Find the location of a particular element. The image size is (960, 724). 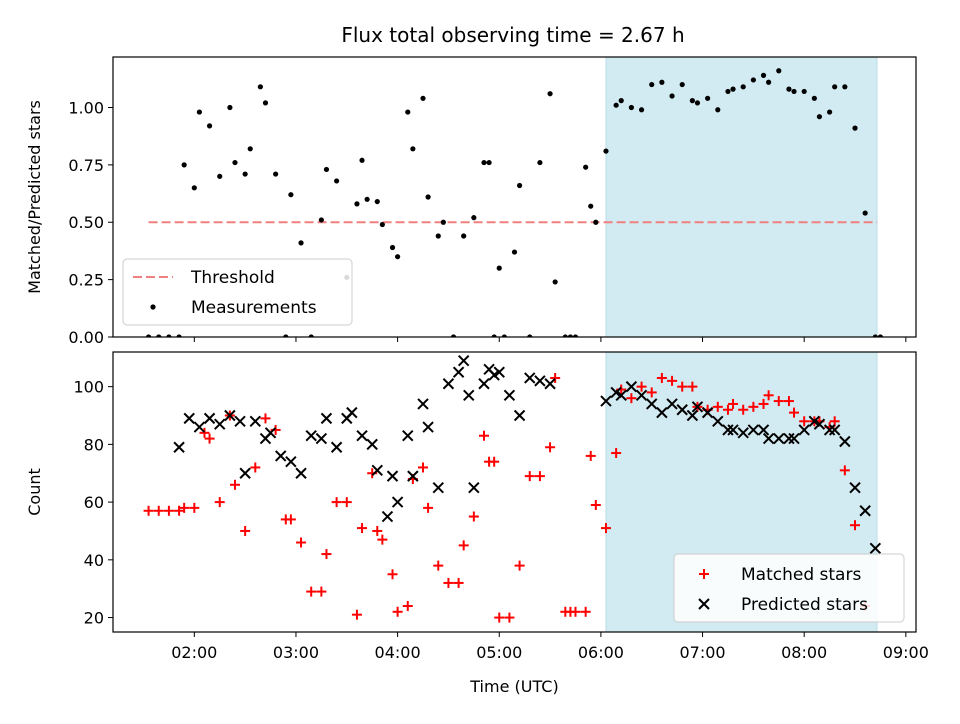

bottom-xtick-label: 05:00 is located at coordinates (499, 652).